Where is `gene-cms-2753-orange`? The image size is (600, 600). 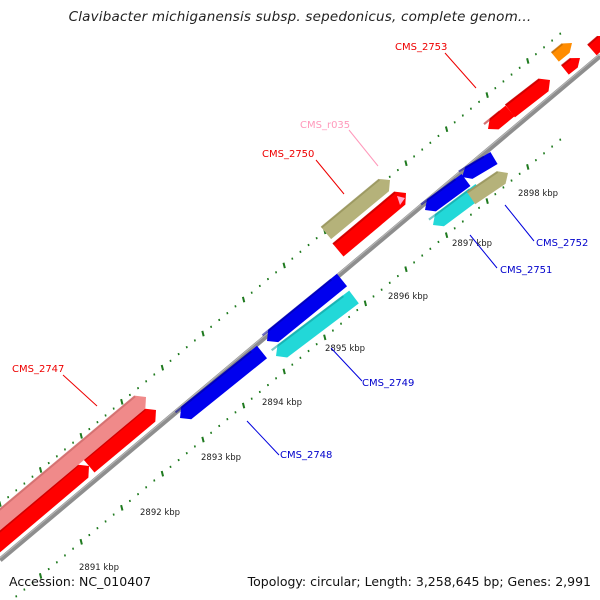
gene-cms-2753-orange is located at coordinates (561, 52).